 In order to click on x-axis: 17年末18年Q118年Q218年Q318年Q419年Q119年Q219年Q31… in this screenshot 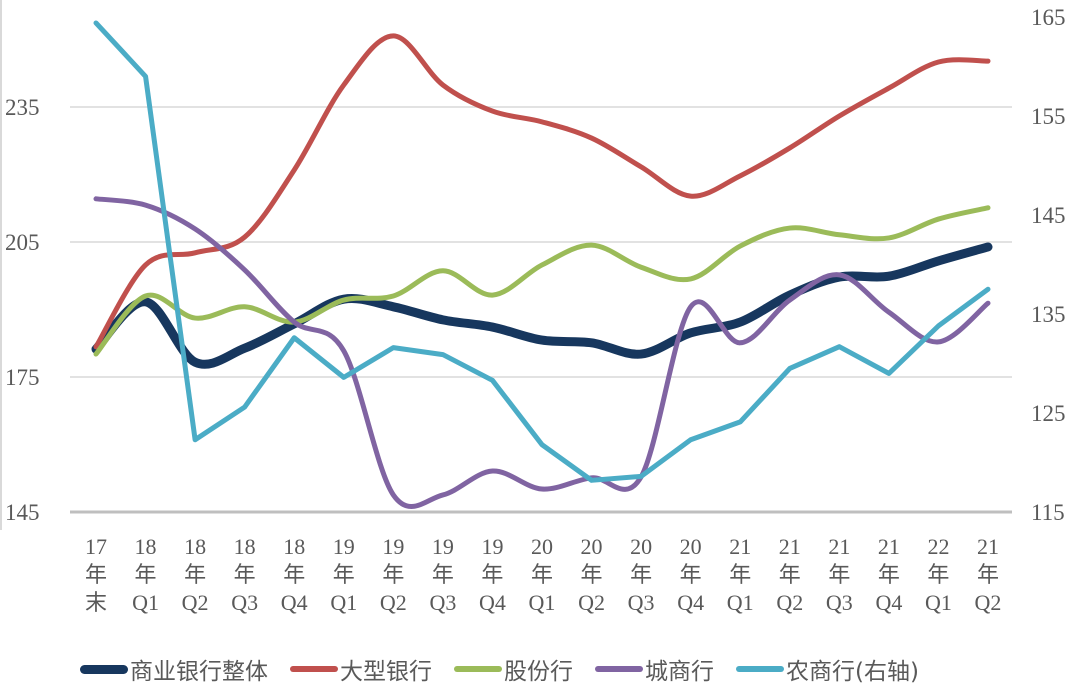, I will do `click(543, 574)`.